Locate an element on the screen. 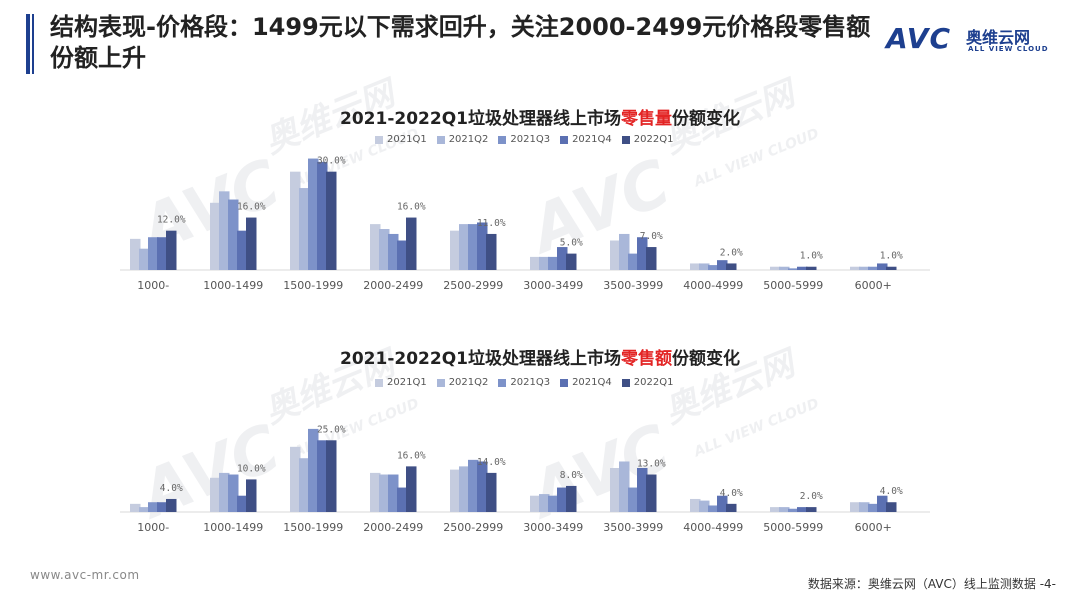 This screenshot has height=608, width=1080. legend-item: 2021Q4 is located at coordinates (586, 139).